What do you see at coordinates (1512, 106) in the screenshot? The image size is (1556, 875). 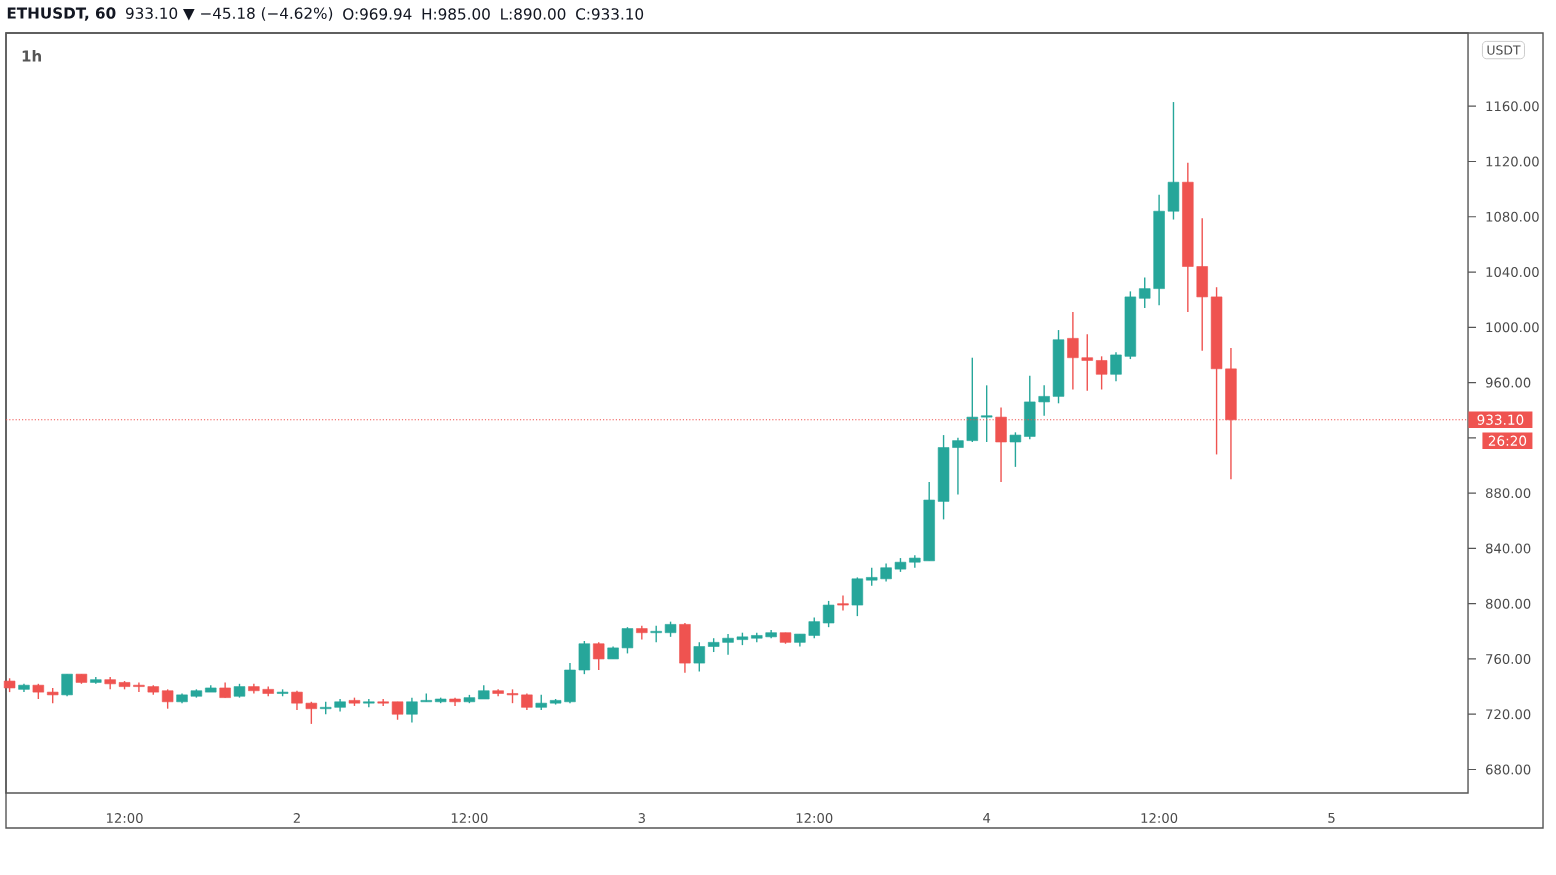 I see `y-tick-label: 1160.00` at bounding box center [1512, 106].